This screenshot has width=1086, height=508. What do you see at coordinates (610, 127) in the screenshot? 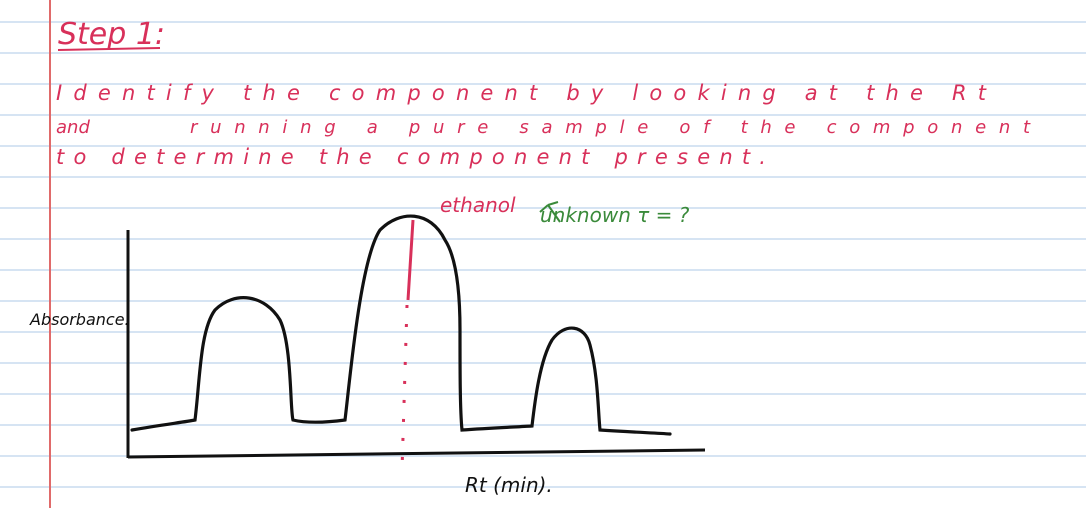
I see `note-line-2: running a pure sample of the component` at bounding box center [610, 127].